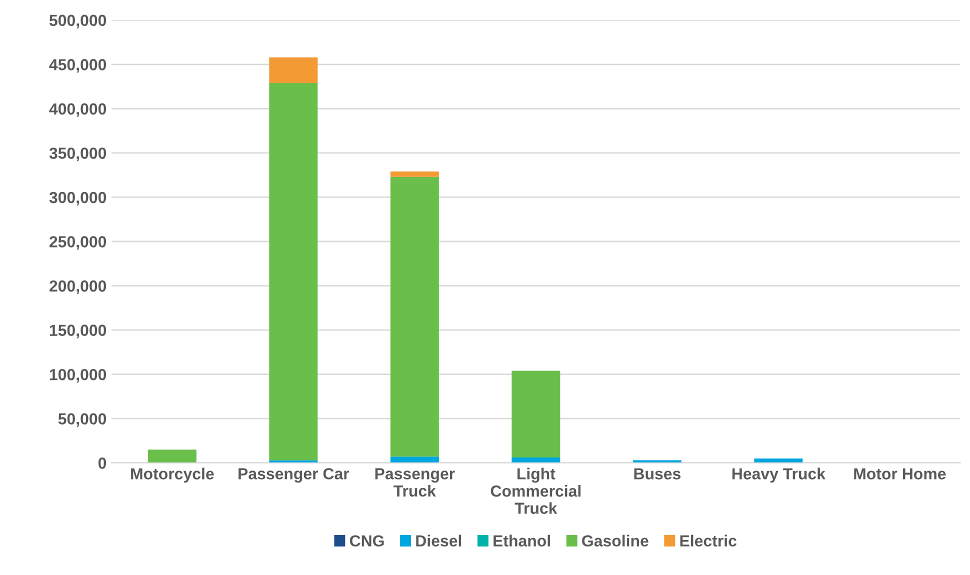  Describe the element at coordinates (172, 475) in the screenshot. I see `x-tick-label: Motorcycle` at that location.